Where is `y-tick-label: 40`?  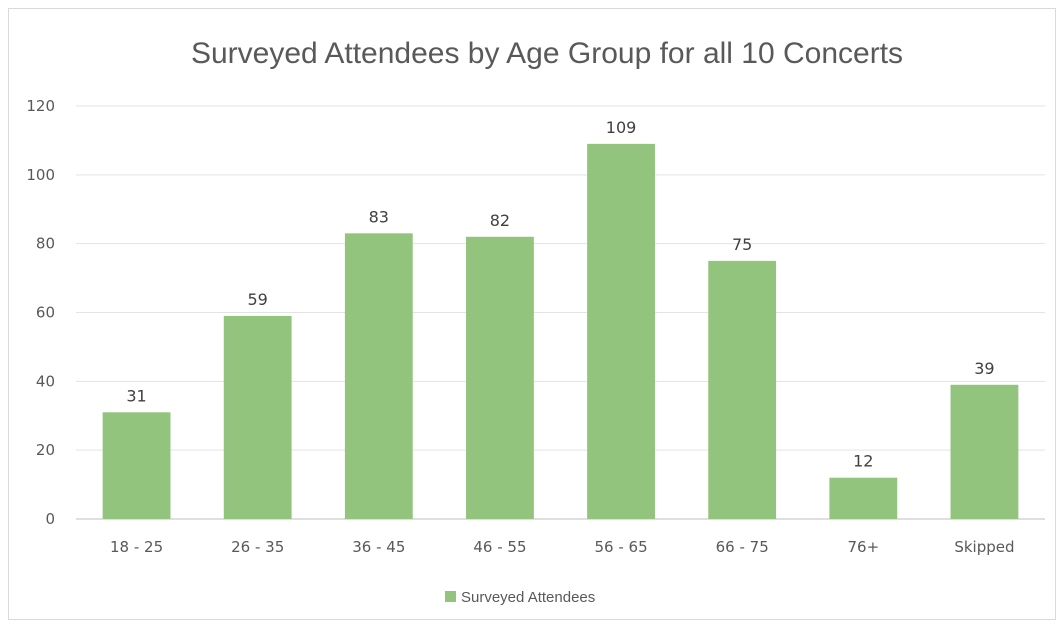 y-tick-label: 40 is located at coordinates (45, 381).